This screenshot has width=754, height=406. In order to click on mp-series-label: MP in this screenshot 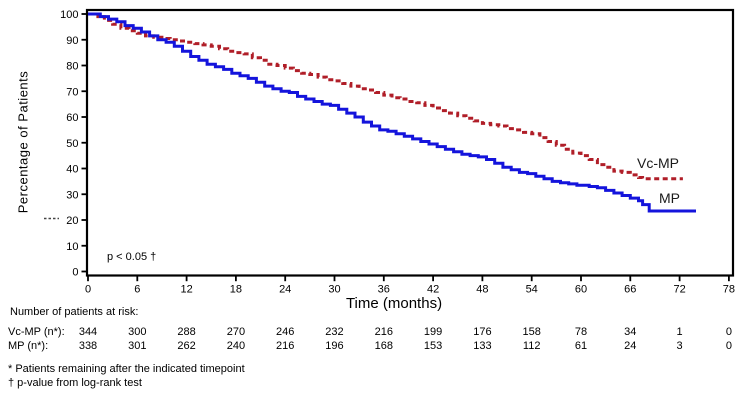, I will do `click(669, 198)`.